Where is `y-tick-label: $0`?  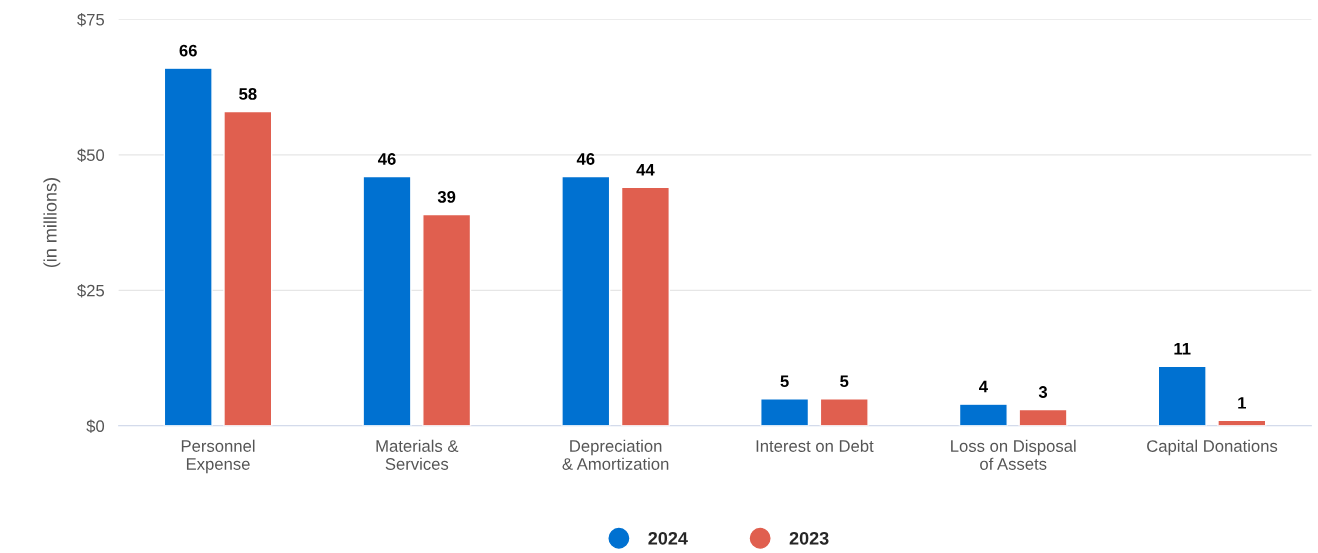
y-tick-label: $0 is located at coordinates (95, 426).